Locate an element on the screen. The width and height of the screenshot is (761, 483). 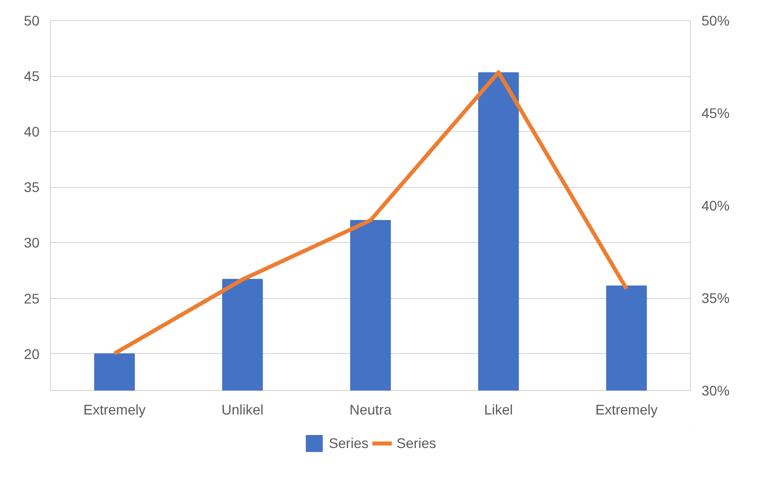
x-tick-label: Unlikel is located at coordinates (242, 410).